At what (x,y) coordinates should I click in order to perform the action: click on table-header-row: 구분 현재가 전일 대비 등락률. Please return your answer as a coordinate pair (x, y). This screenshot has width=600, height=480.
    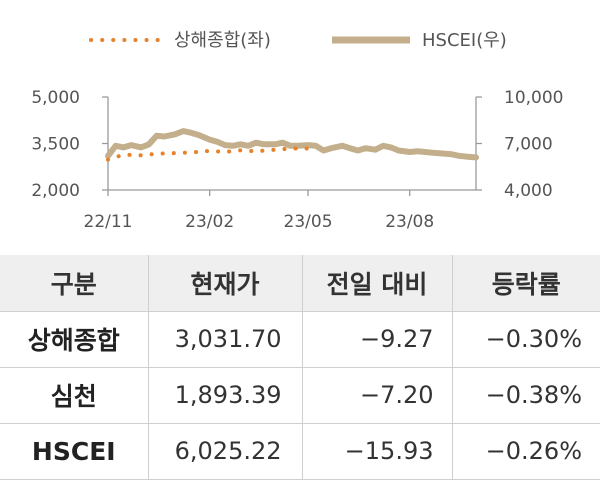
    Looking at the image, I should click on (300, 283).